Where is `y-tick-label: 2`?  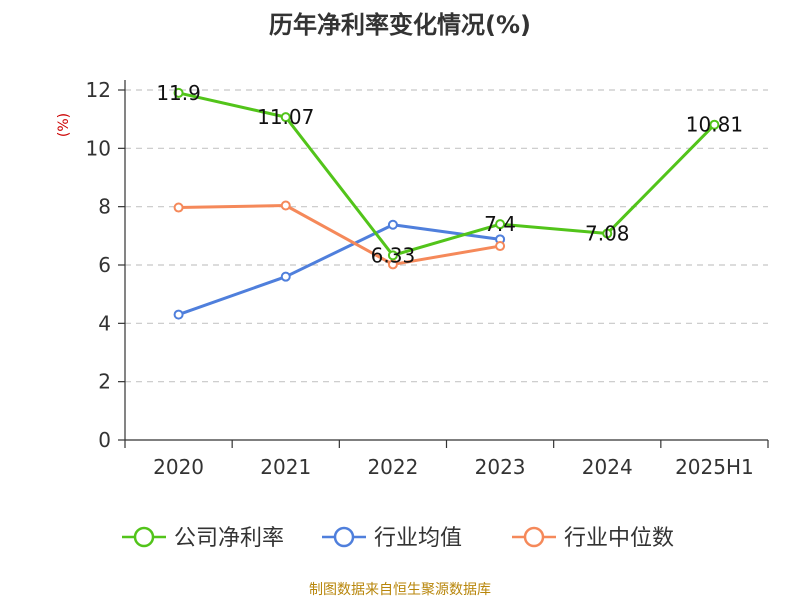
y-tick-label: 2 is located at coordinates (104, 382).